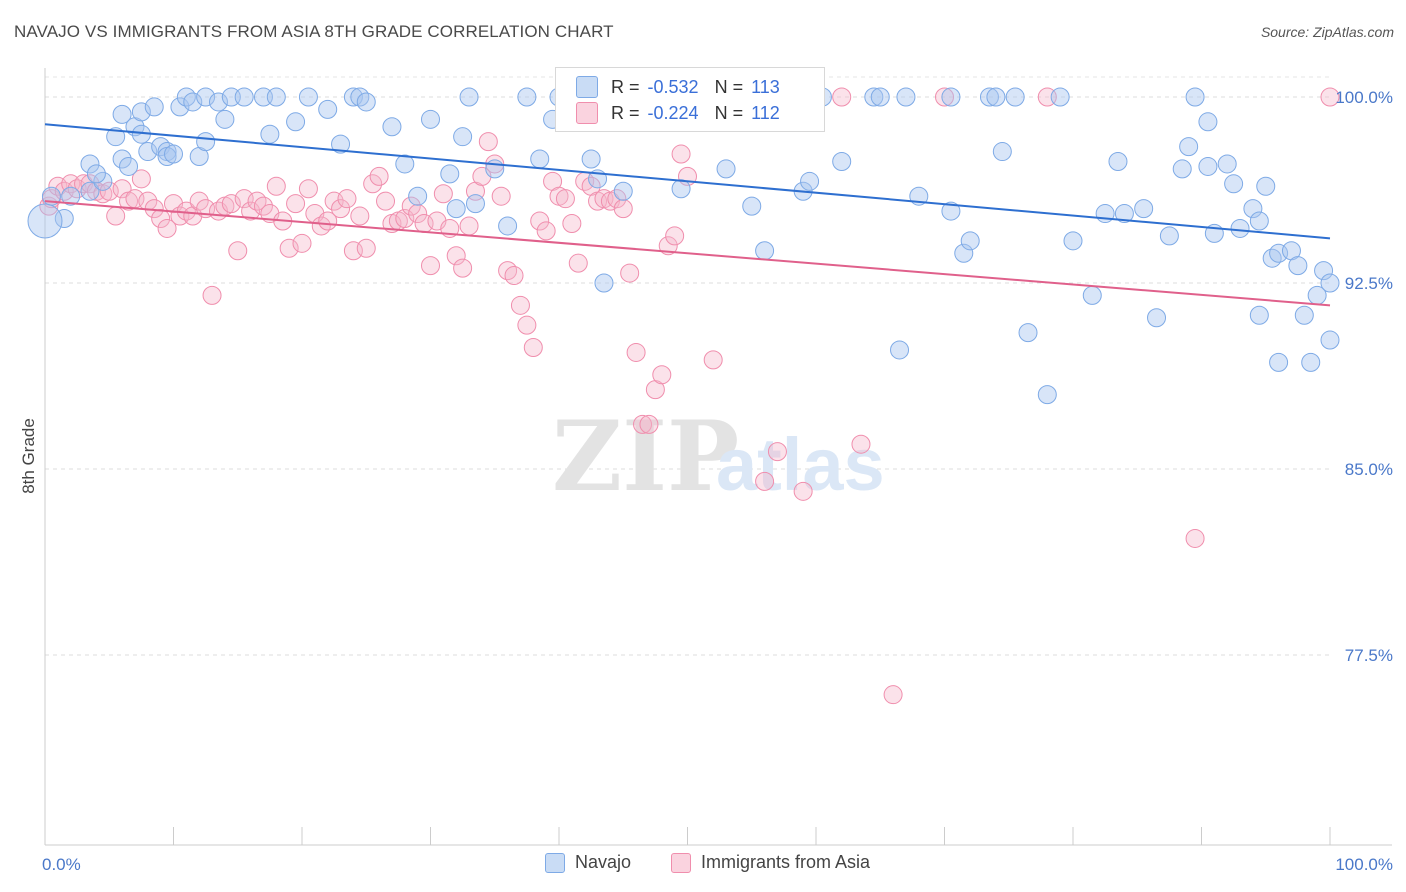 This screenshot has width=1406, height=892. I want to click on legend-swatch-asia, so click(681, 862).